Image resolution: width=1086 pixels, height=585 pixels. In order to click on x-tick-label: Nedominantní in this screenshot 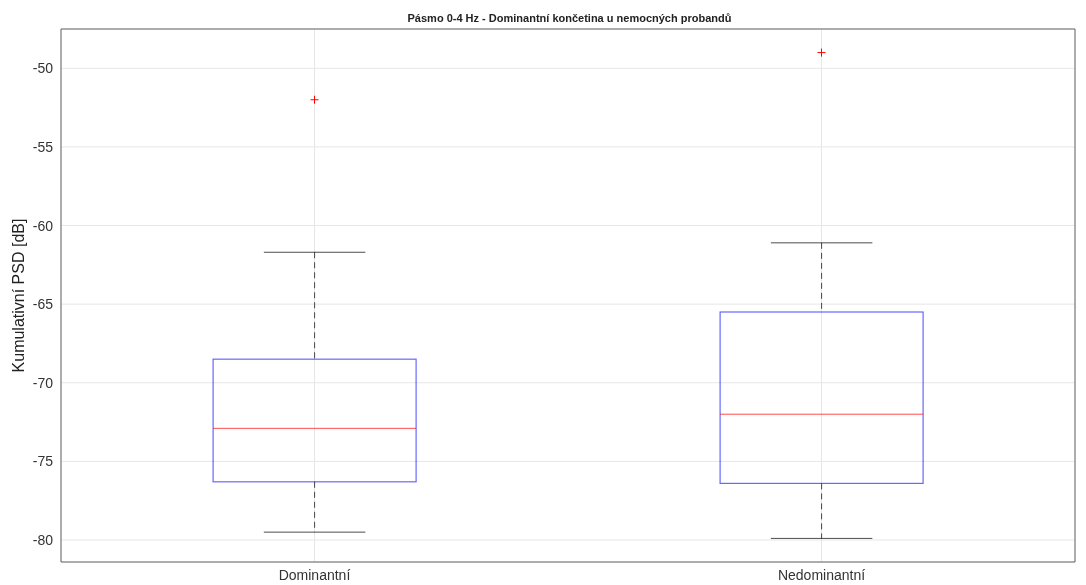, I will do `click(821, 574)`.